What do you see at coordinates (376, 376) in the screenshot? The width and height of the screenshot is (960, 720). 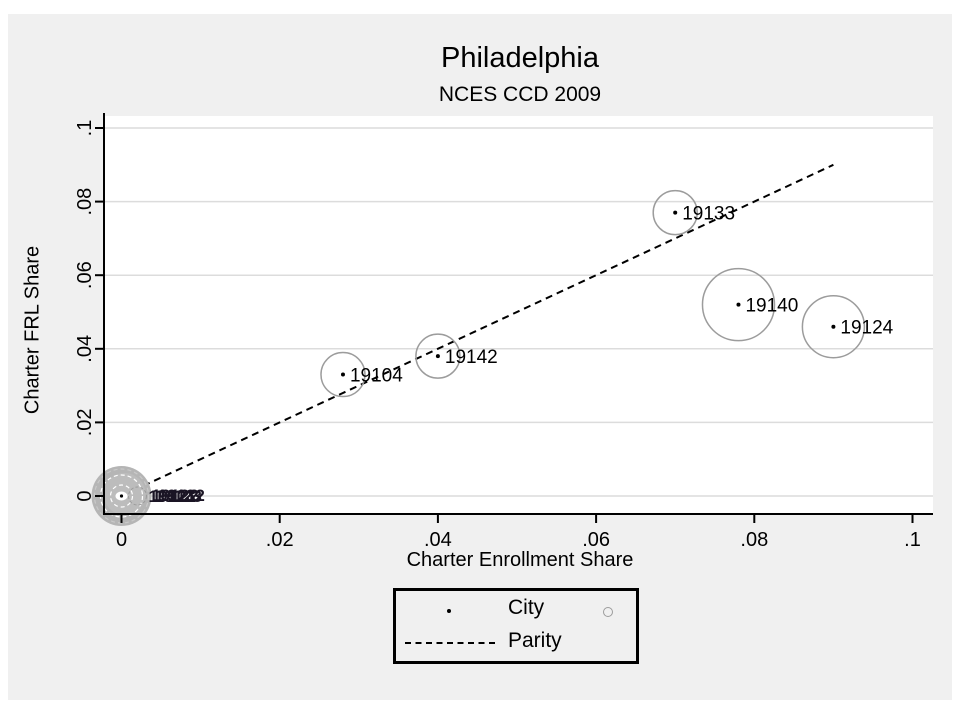 I see `point-label-19104: 19104` at bounding box center [376, 376].